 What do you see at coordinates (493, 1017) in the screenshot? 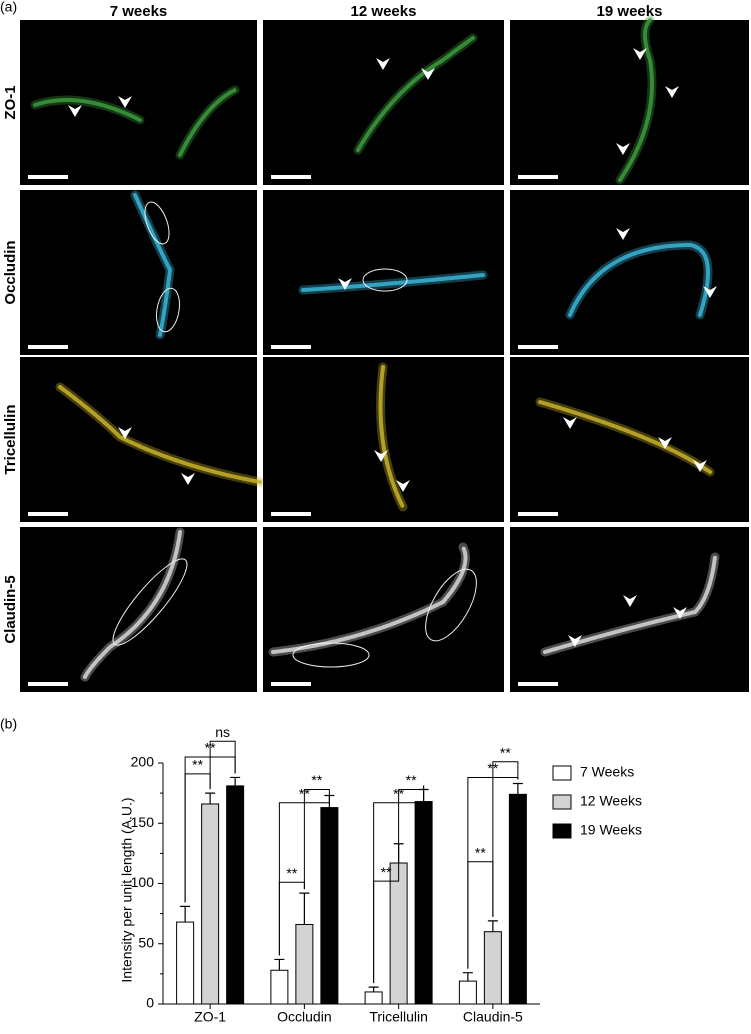
I see `x-tick-label: Claudin-5` at bounding box center [493, 1017].